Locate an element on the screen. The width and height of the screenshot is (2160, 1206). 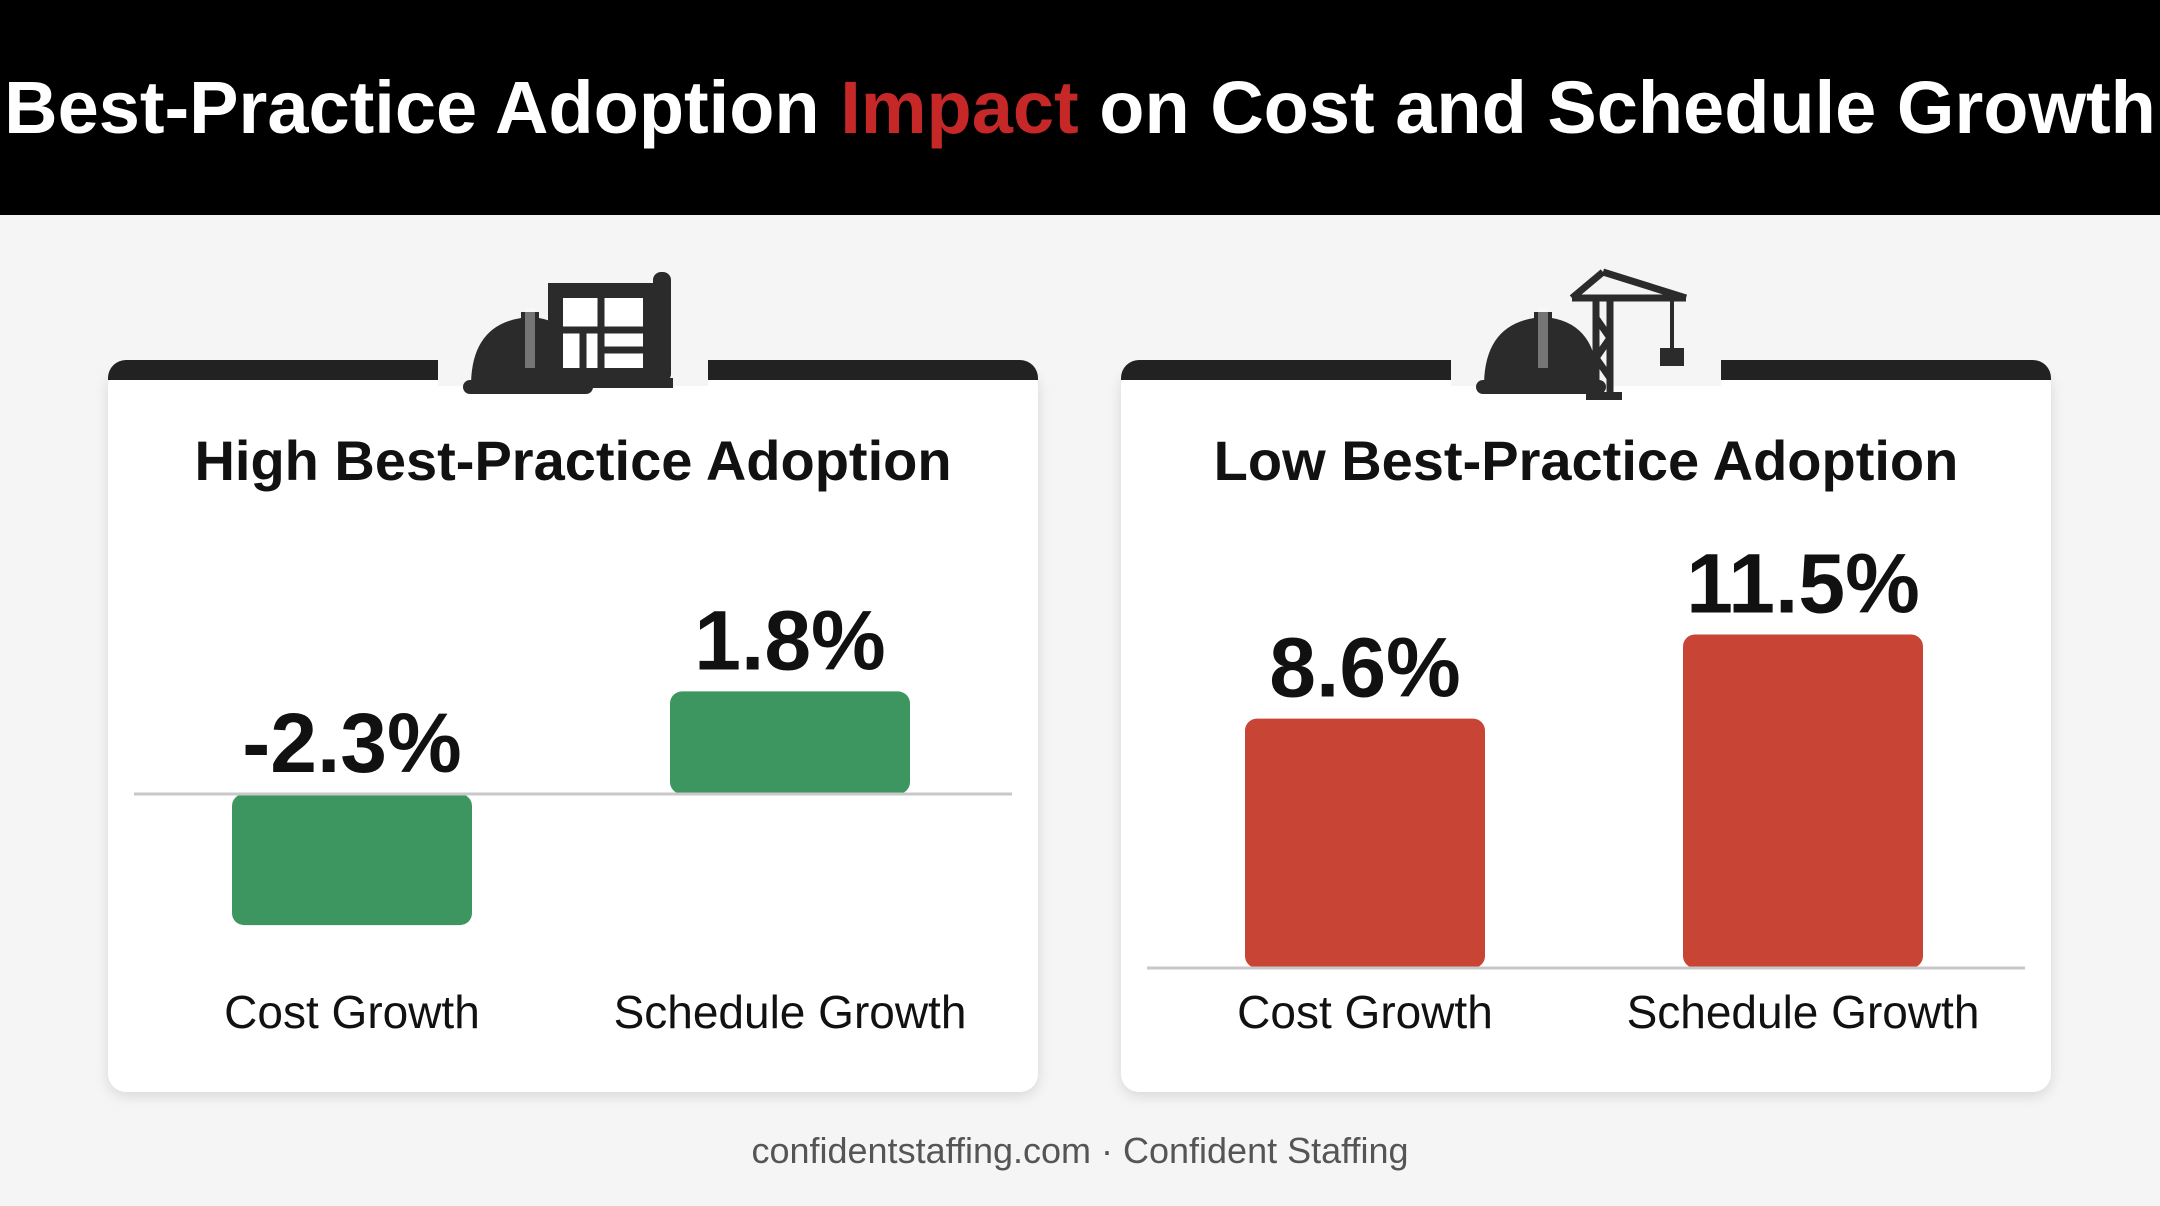
panel-title: High Best-Practice Adoption is located at coordinates (573, 460).